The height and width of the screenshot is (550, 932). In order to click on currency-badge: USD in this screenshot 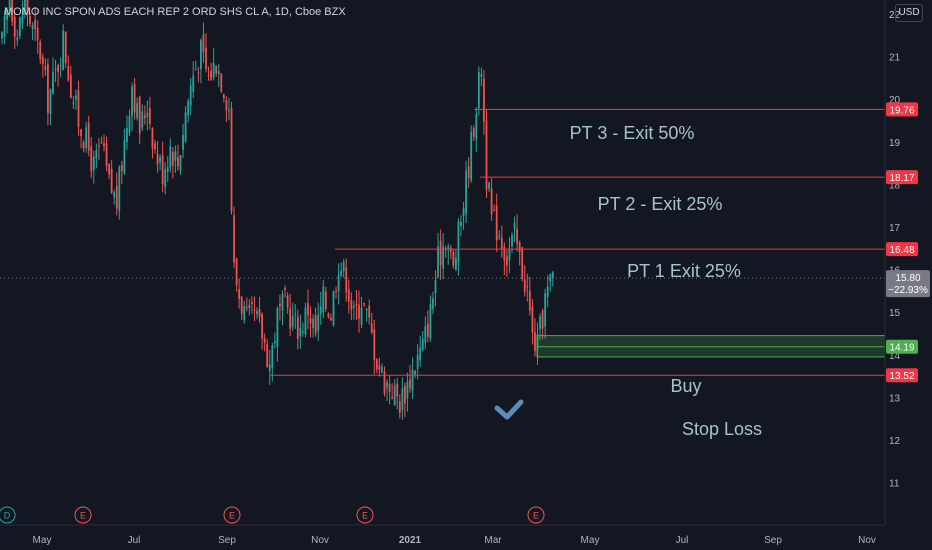, I will do `click(909, 13)`.